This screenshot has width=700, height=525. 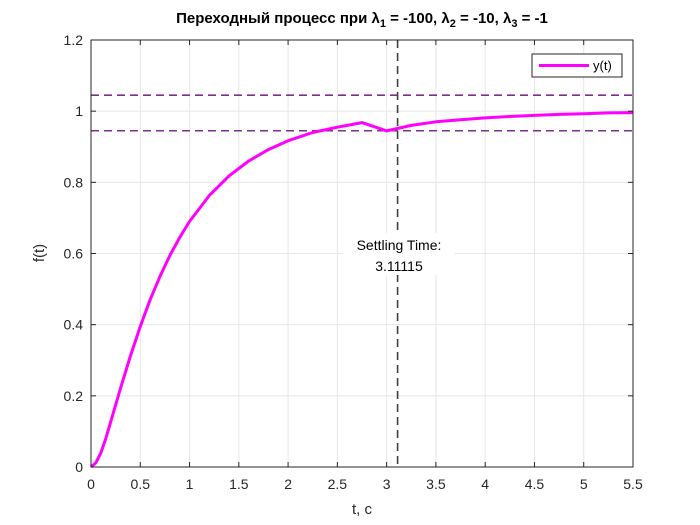 I want to click on x-tick-label: 1, so click(x=190, y=484).